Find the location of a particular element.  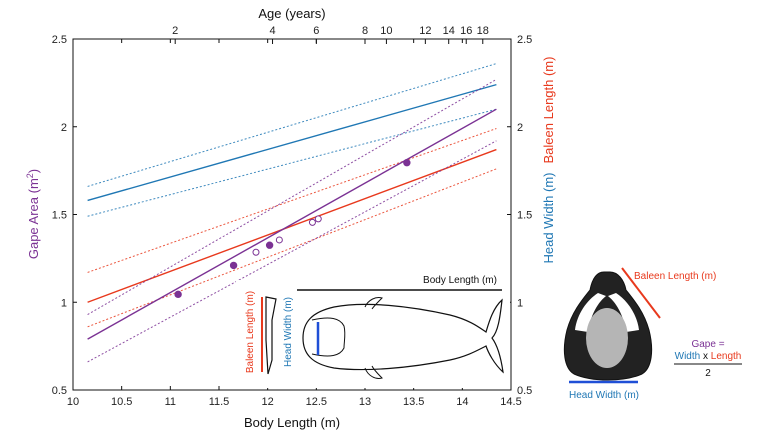

body-length-label: Body Length (m) is located at coordinates (460, 280).